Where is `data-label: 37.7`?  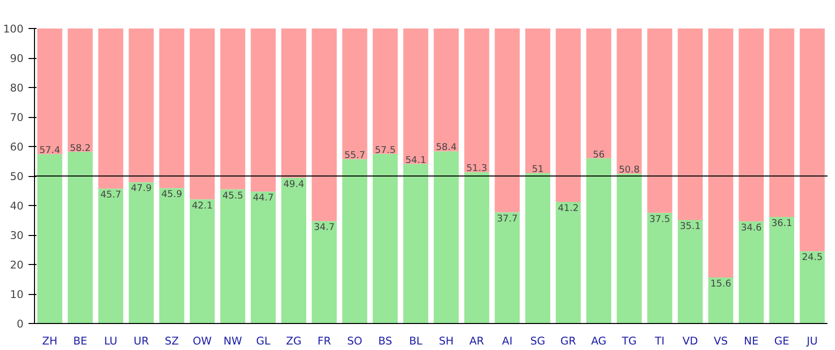
data-label: 37.7 is located at coordinates (507, 218).